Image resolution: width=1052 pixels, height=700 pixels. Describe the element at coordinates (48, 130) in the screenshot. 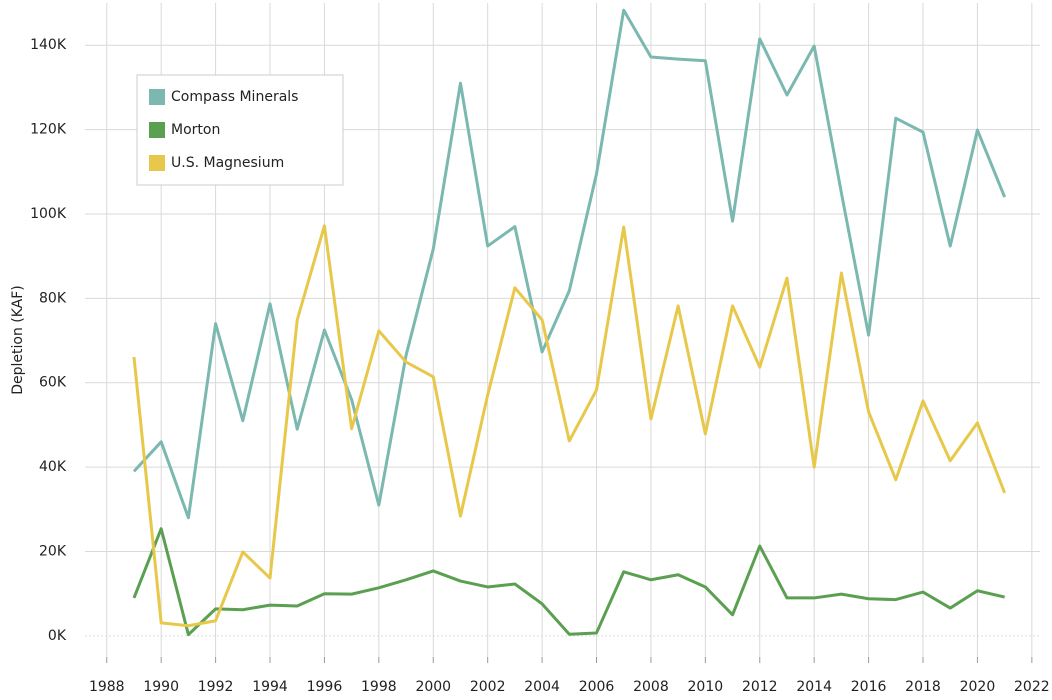

I see `y-tick-label: 120K` at that location.